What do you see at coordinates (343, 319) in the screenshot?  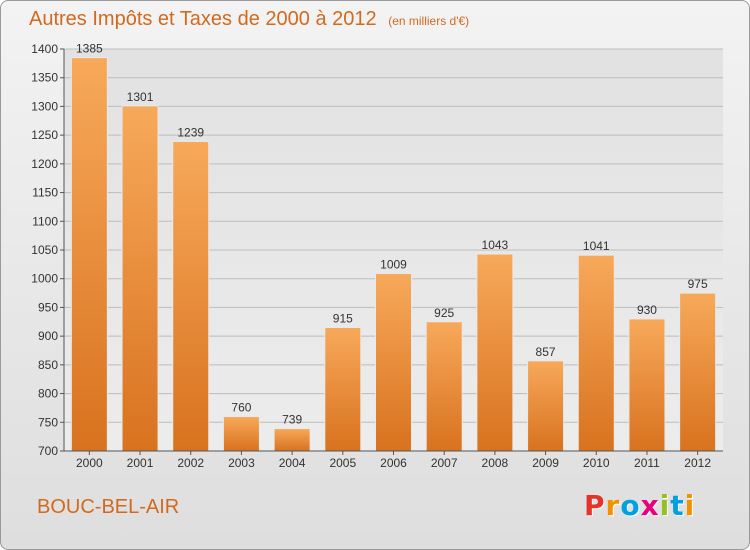 I see `bar-value-label: 915` at bounding box center [343, 319].